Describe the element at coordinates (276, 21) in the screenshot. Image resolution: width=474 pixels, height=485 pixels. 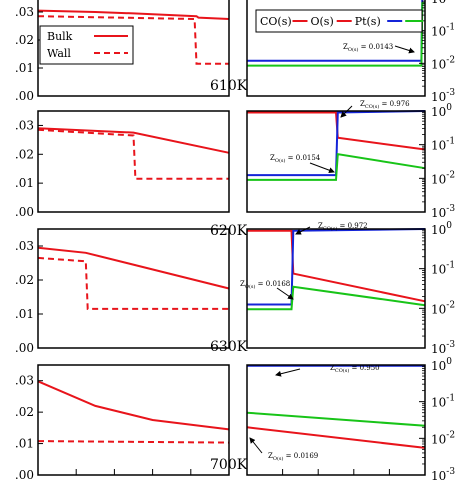
I see `right-legend-label-0: CO(s)` at that location.